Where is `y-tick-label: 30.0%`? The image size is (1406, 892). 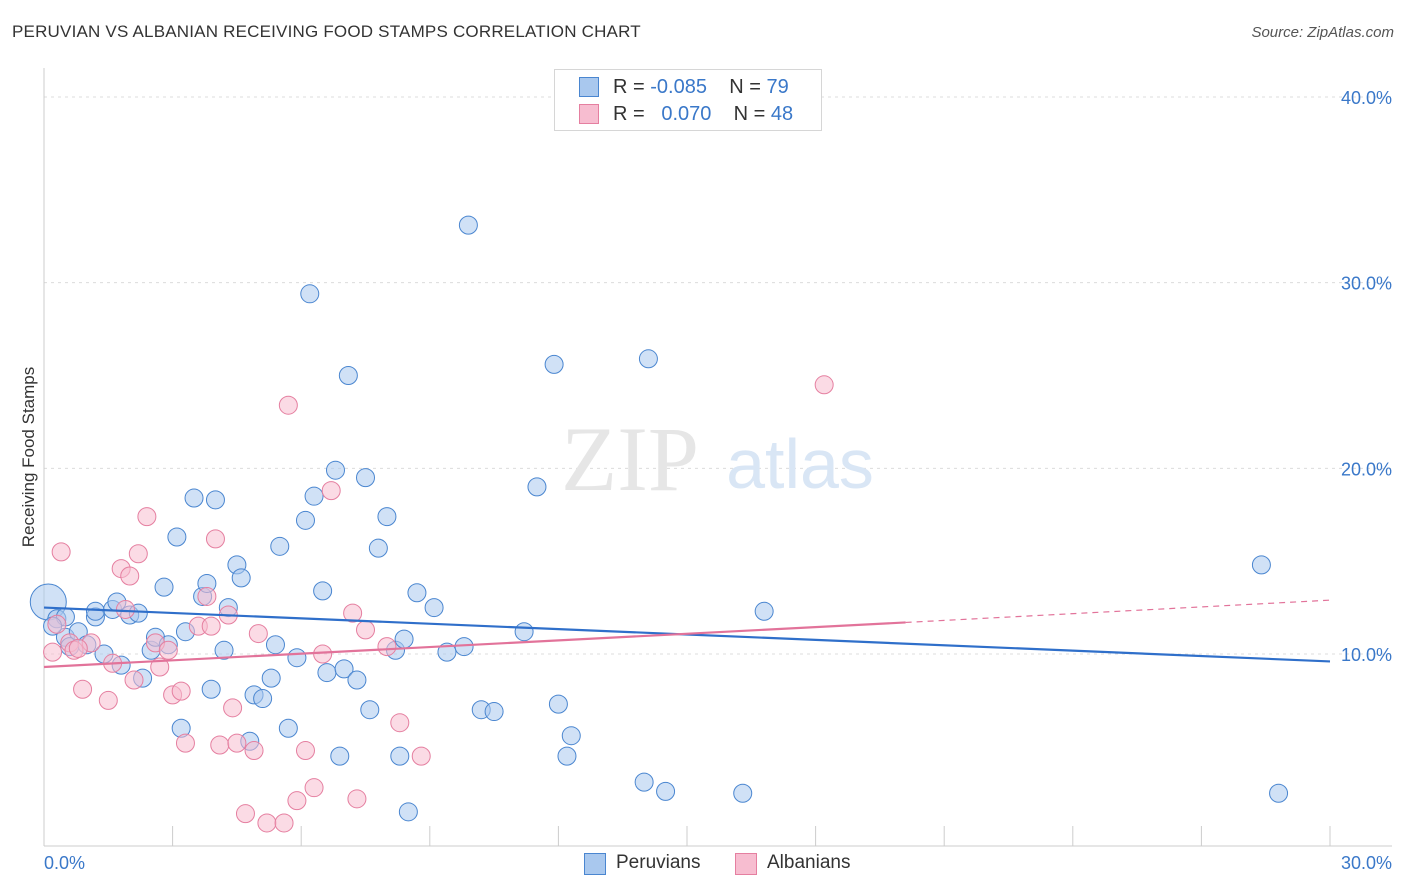
y-tick-label: 30.0% is located at coordinates (1366, 284).